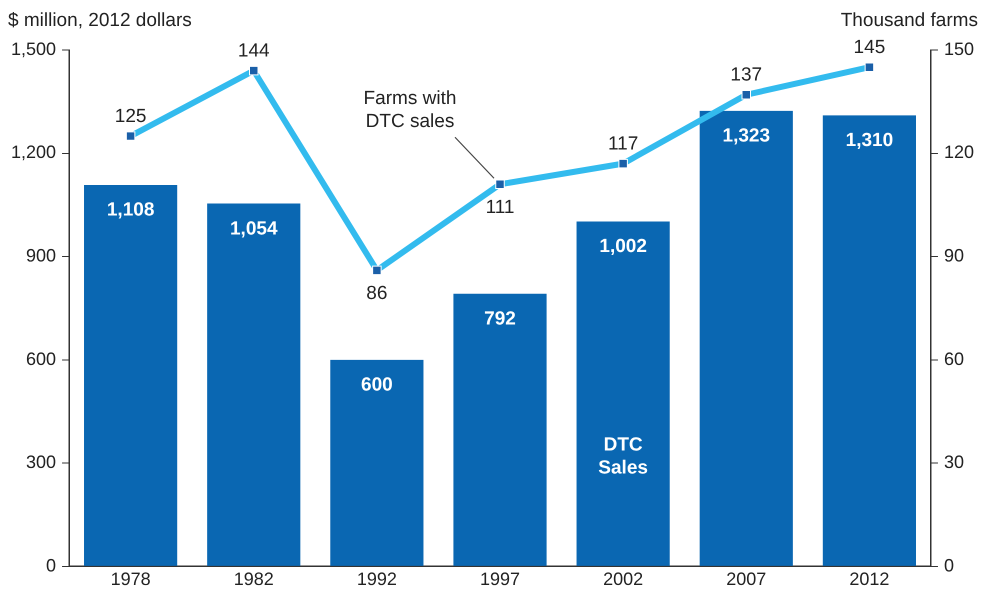 Image resolution: width=990 pixels, height=596 pixels. I want to click on y2-tick-label: 60, so click(954, 358).